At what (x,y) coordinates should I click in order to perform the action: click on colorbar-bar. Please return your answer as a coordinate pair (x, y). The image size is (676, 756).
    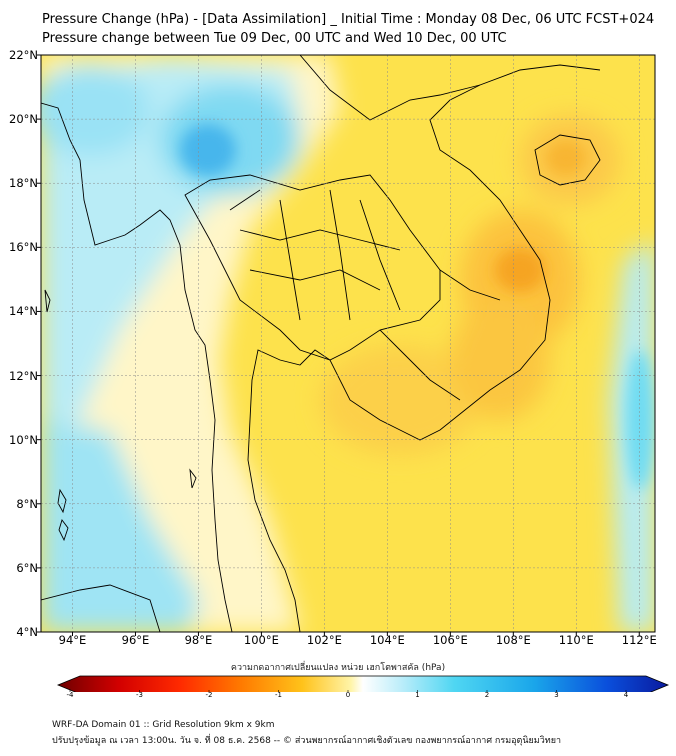
    Looking at the image, I should click on (363, 683).